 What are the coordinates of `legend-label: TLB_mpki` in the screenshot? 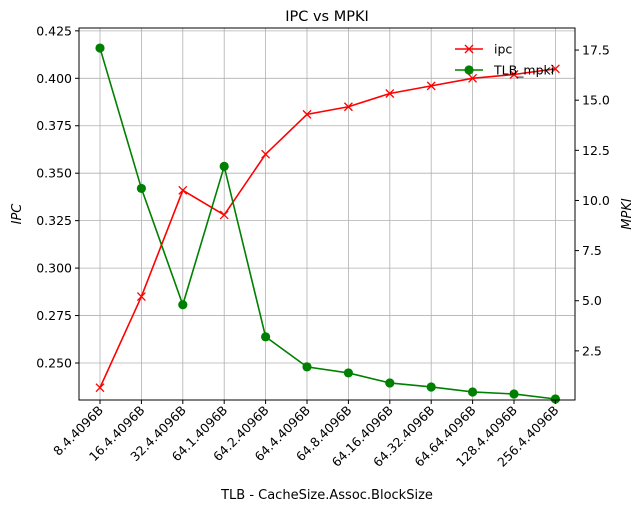 It's located at (523, 70).